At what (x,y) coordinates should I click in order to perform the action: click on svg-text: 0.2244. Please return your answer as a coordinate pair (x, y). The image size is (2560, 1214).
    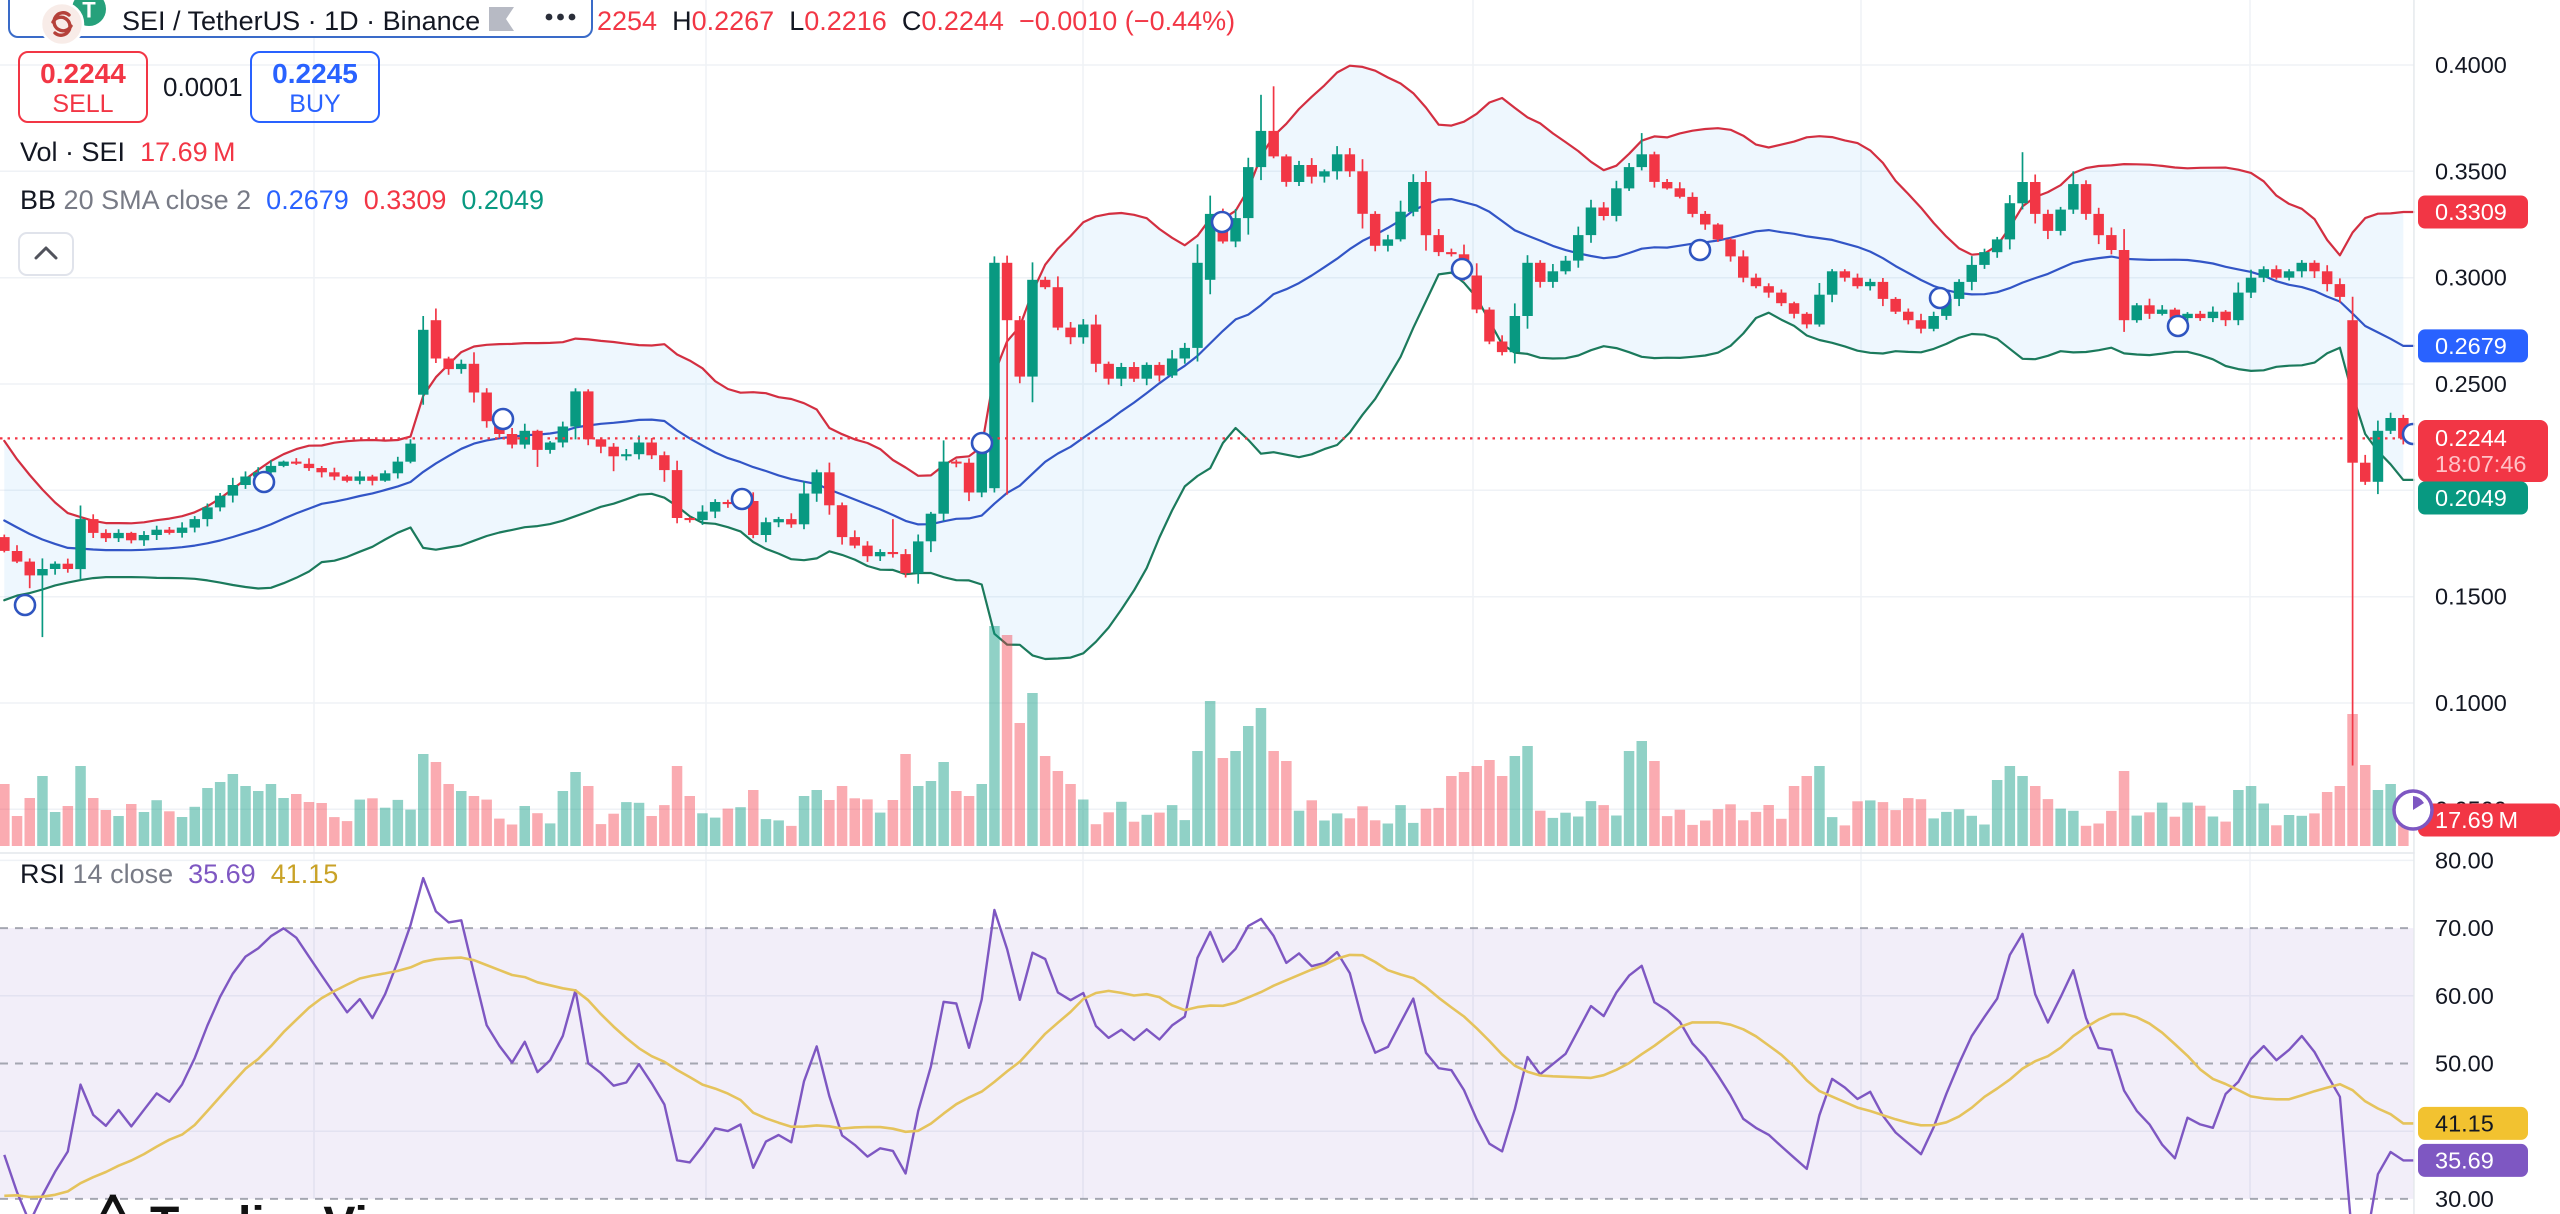
    Looking at the image, I should click on (2471, 438).